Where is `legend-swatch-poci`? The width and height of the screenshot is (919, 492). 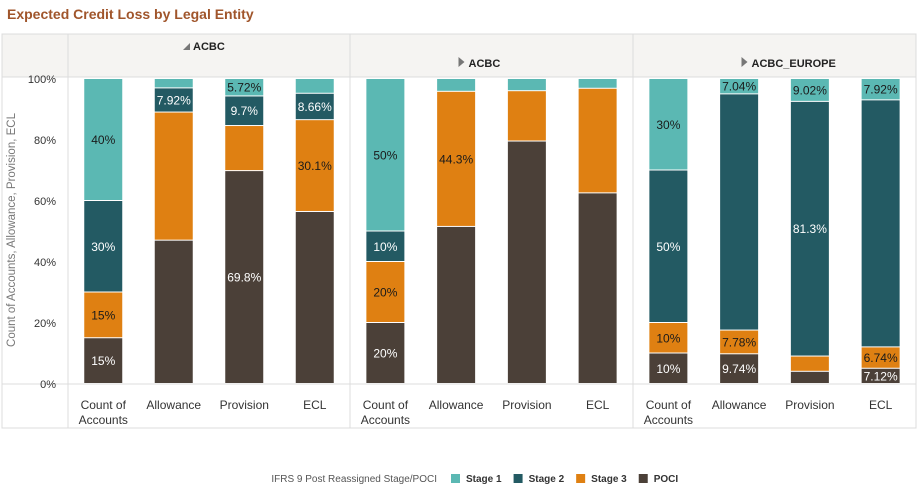 legend-swatch-poci is located at coordinates (643, 478).